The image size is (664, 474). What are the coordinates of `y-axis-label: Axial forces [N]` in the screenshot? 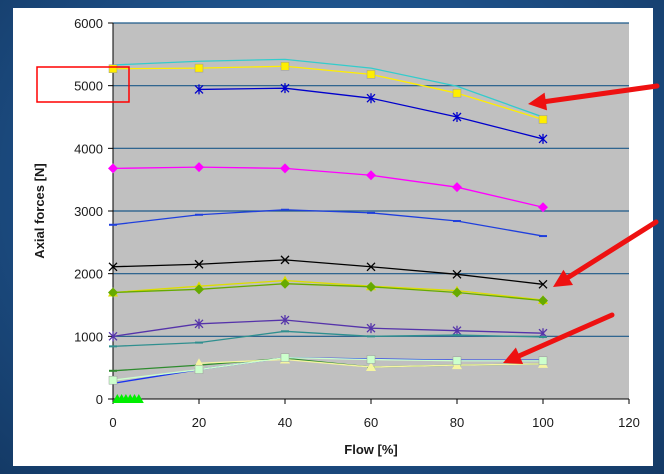 It's located at (39, 210).